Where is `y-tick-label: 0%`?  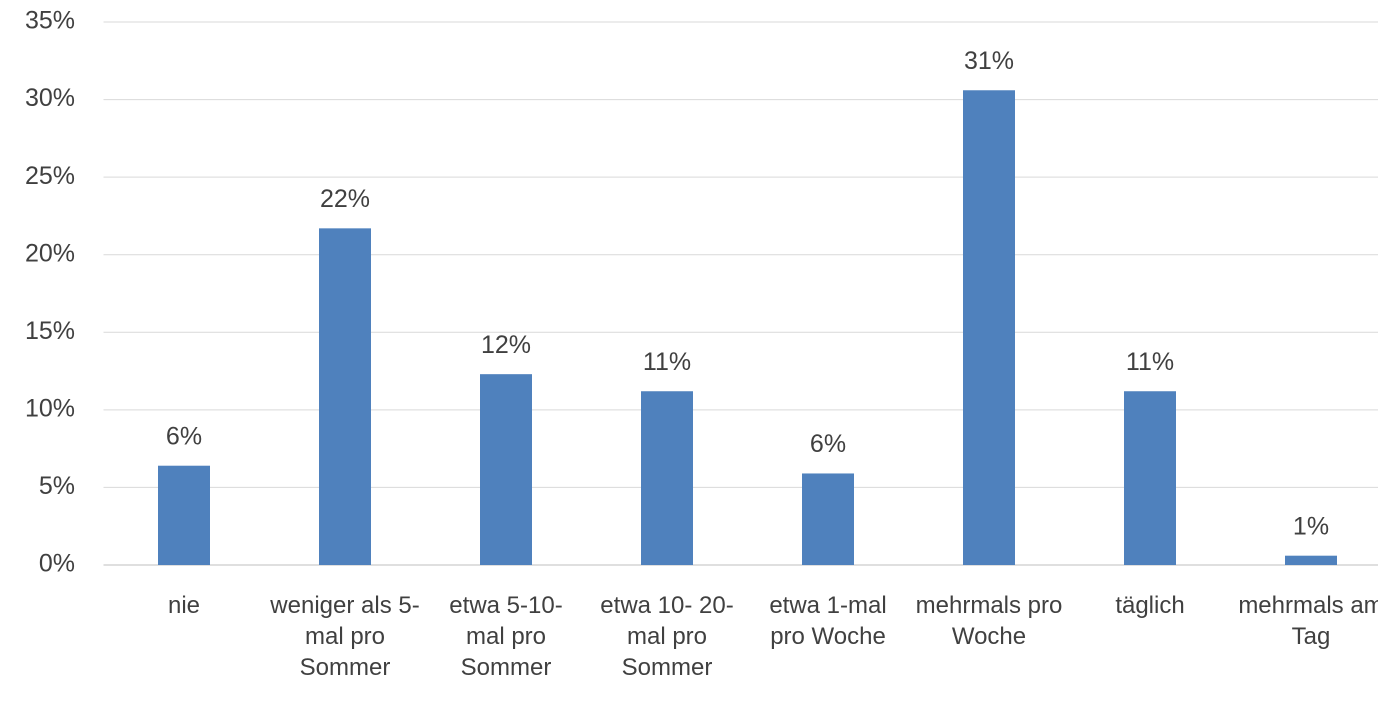
y-tick-label: 0% is located at coordinates (57, 564).